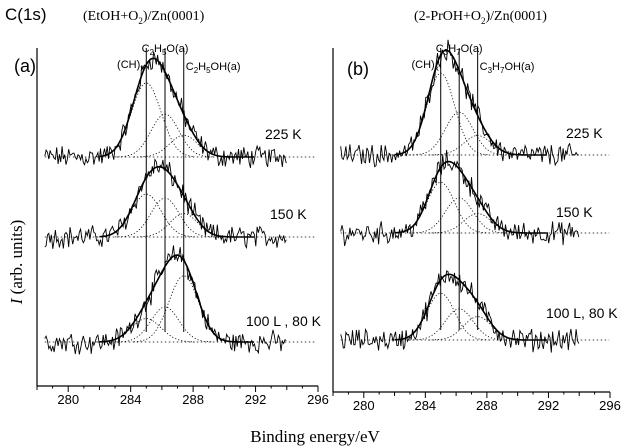  Describe the element at coordinates (284, 321) in the screenshot. I see `spectrum-label: 100 L , 80 K` at that location.